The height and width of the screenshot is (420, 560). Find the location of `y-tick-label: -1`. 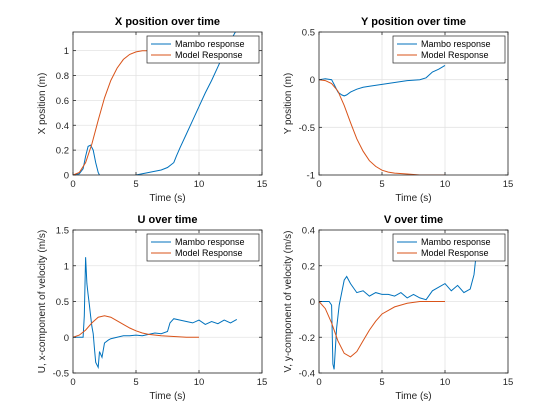

y-tick-label: -1 is located at coordinates (311, 176).